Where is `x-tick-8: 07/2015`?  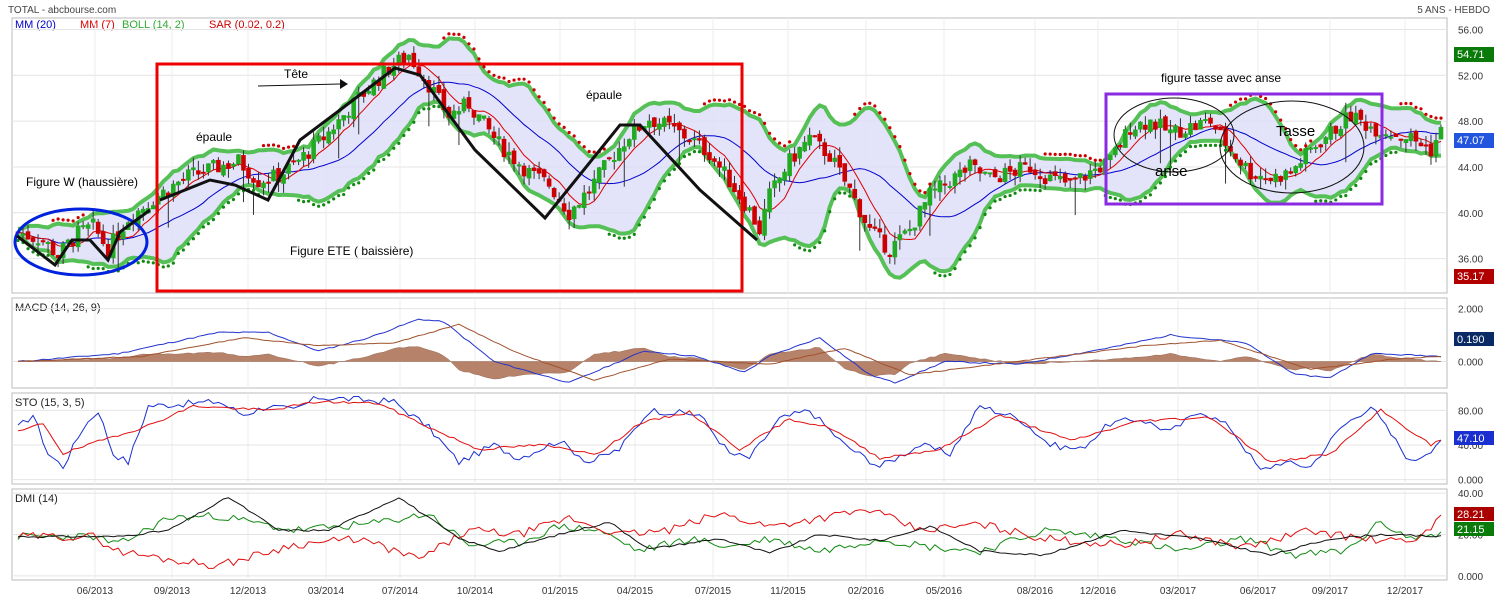 x-tick-8: 07/2015 is located at coordinates (713, 591).